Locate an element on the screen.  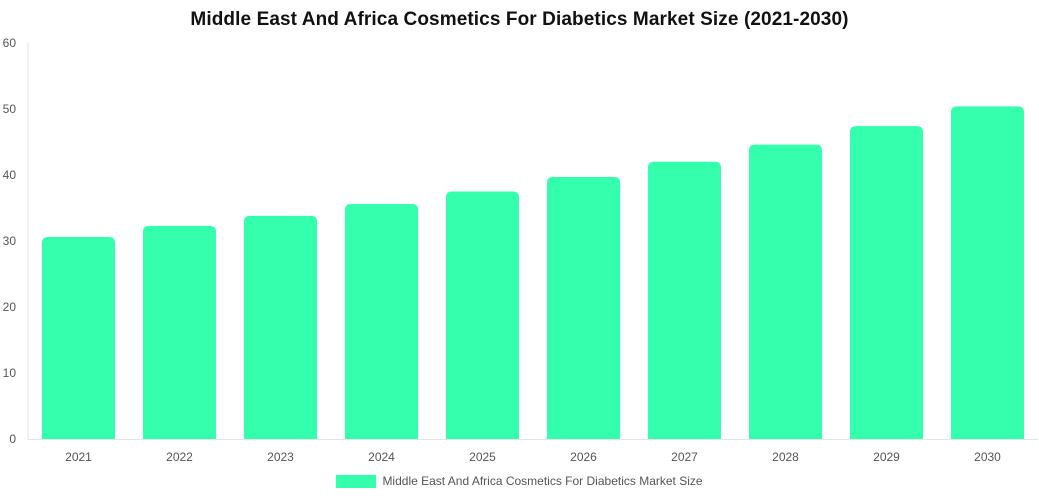
bar-2022 is located at coordinates (179, 332).